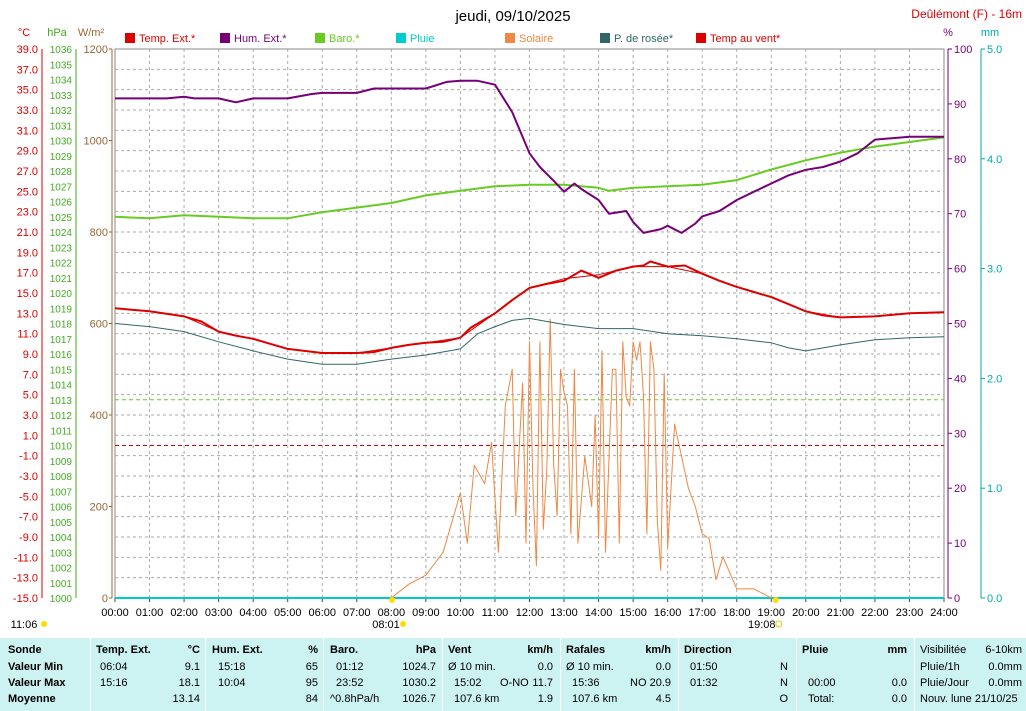 This screenshot has height=711, width=1026. What do you see at coordinates (28, 518) in the screenshot?
I see `temp-tick-label: -7.0` at bounding box center [28, 518].